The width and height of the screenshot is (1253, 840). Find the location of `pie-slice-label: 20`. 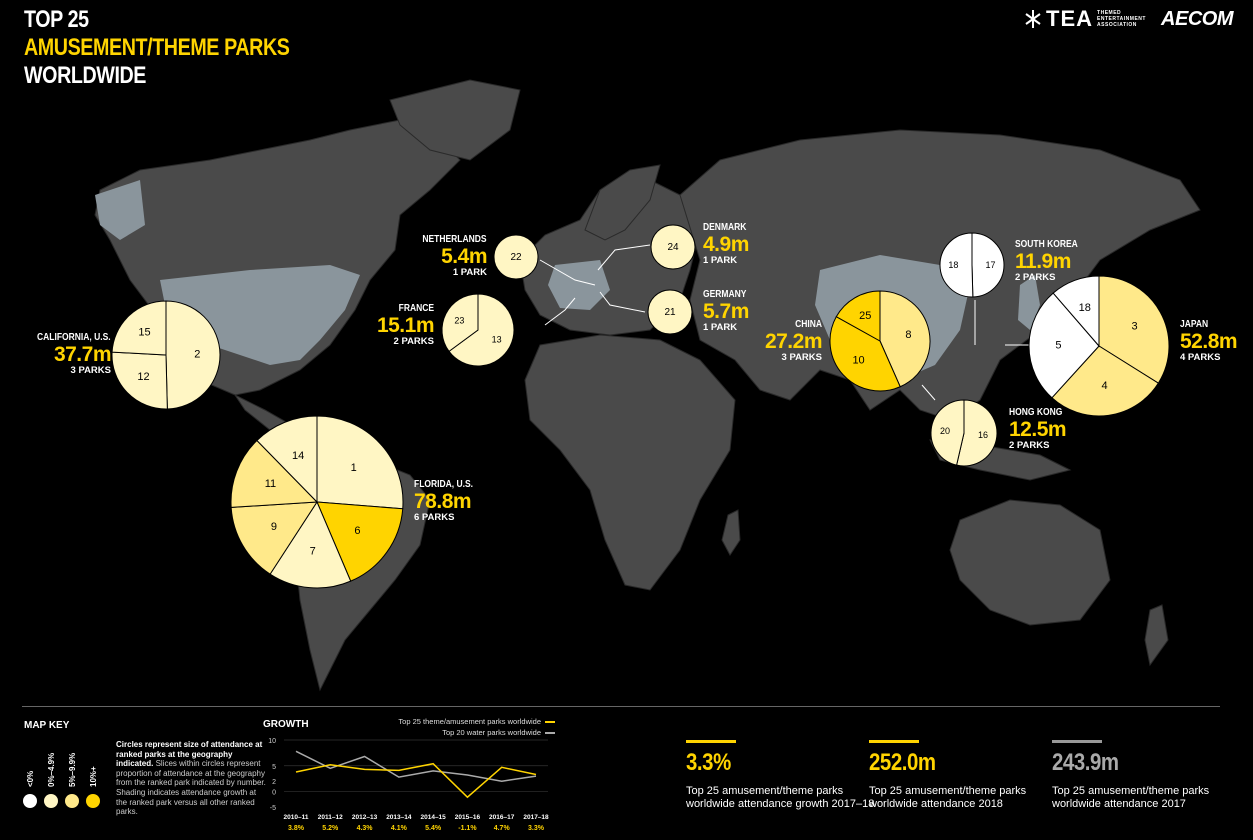

pie-slice-label: 20 is located at coordinates (945, 431).